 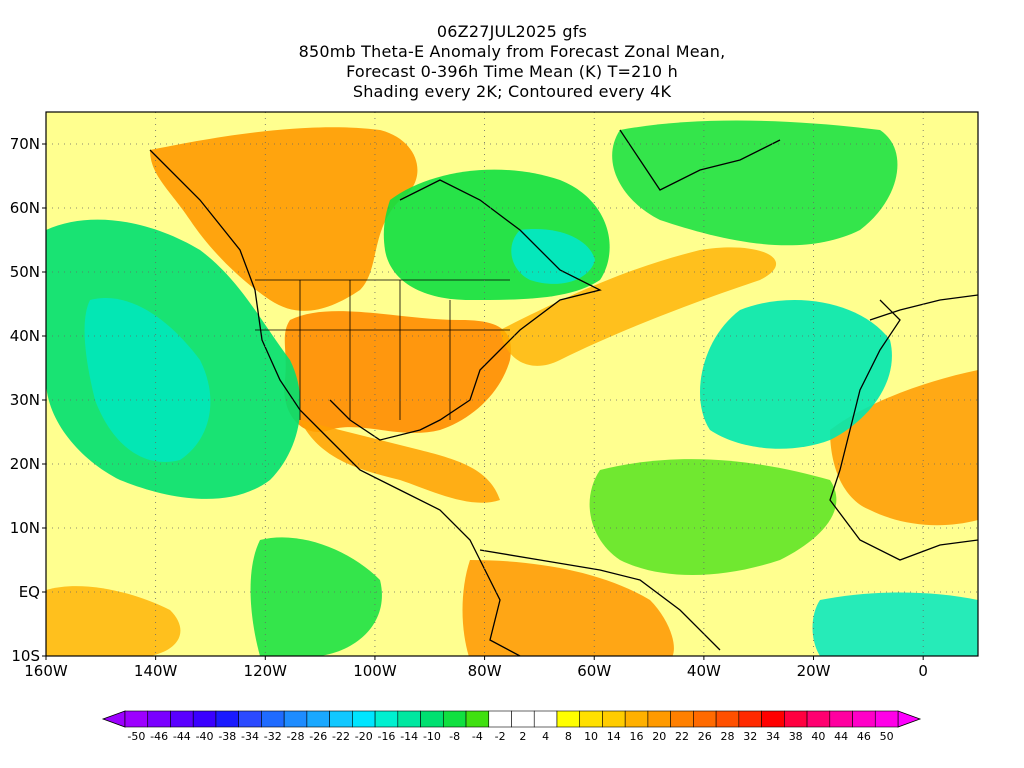 What do you see at coordinates (704, 671) in the screenshot?
I see `lon-label-6: 40W` at bounding box center [704, 671].